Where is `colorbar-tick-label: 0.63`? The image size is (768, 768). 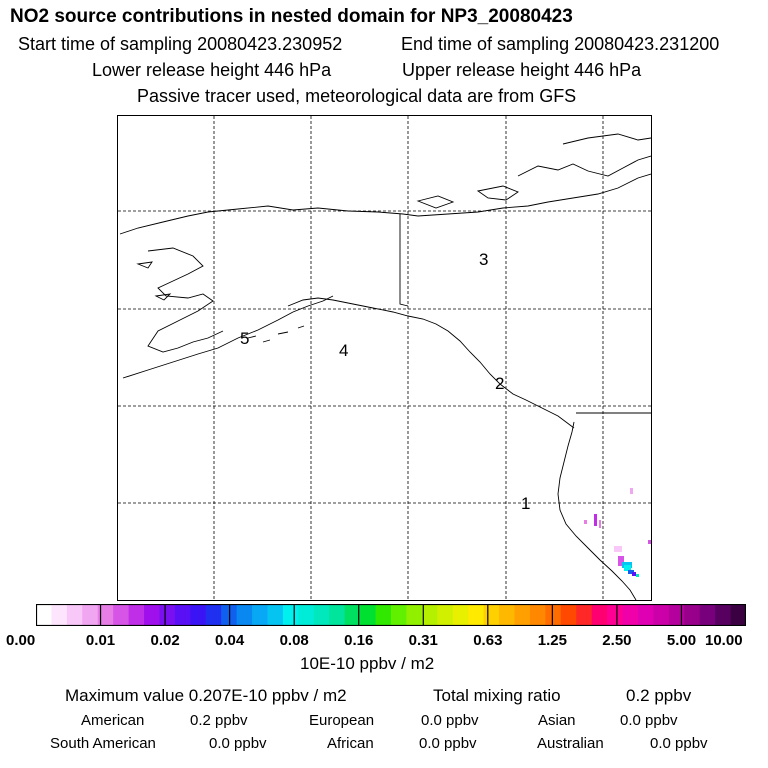
colorbar-tick-label: 0.63 is located at coordinates (488, 640).